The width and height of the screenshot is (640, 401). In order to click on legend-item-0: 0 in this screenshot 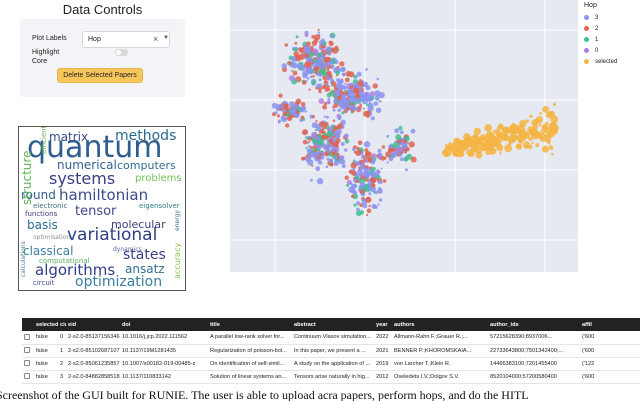, I will do `click(612, 50)`.